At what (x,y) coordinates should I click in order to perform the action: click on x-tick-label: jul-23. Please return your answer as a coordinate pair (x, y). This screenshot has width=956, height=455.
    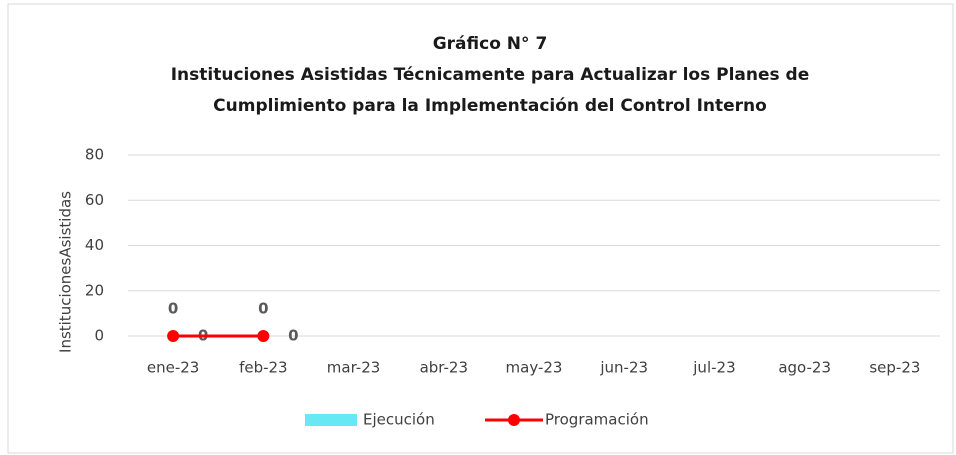
    Looking at the image, I should click on (713, 368).